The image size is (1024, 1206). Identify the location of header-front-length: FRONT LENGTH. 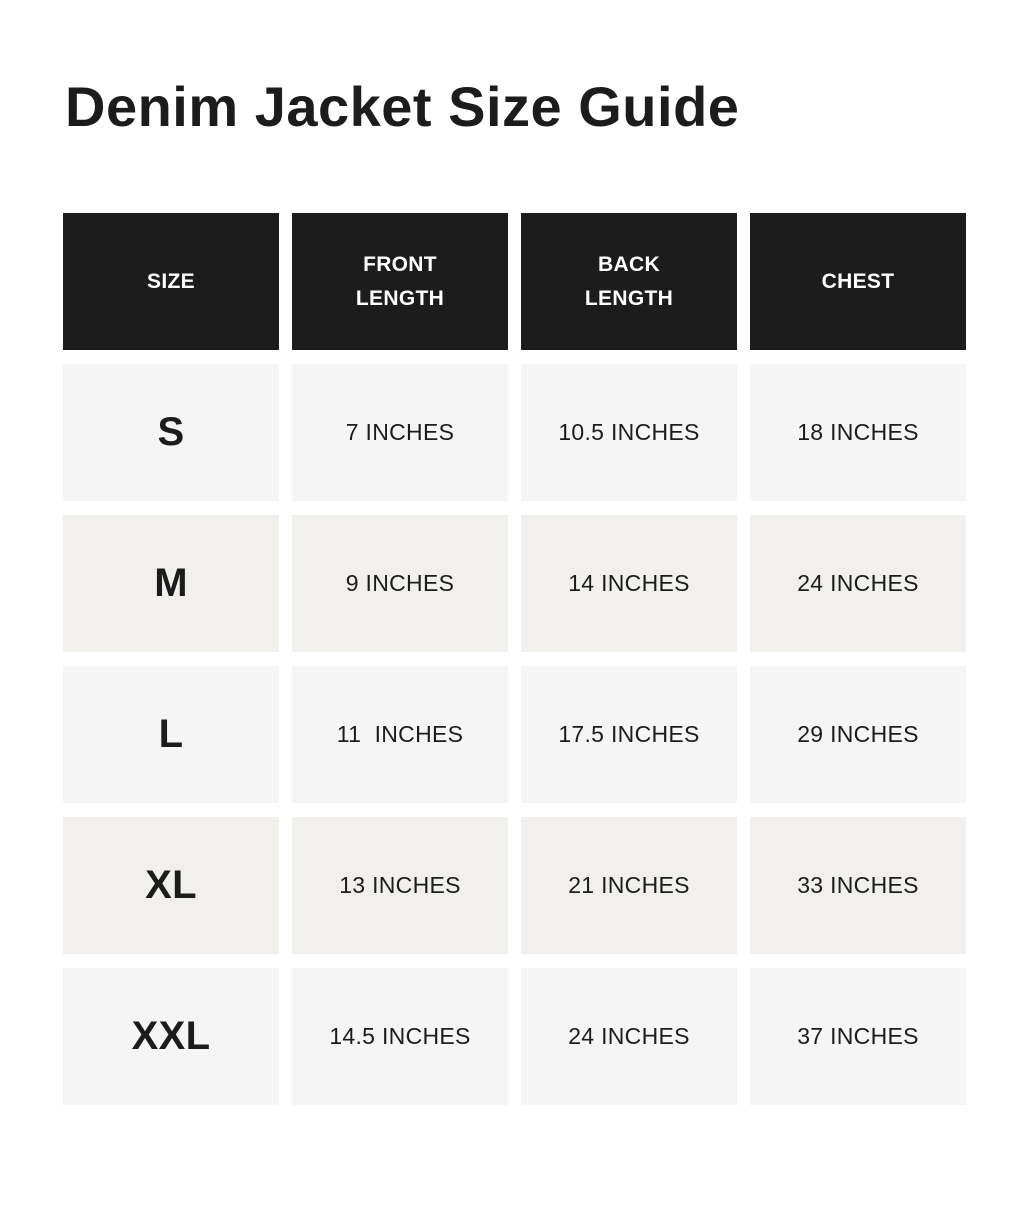
(400, 281).